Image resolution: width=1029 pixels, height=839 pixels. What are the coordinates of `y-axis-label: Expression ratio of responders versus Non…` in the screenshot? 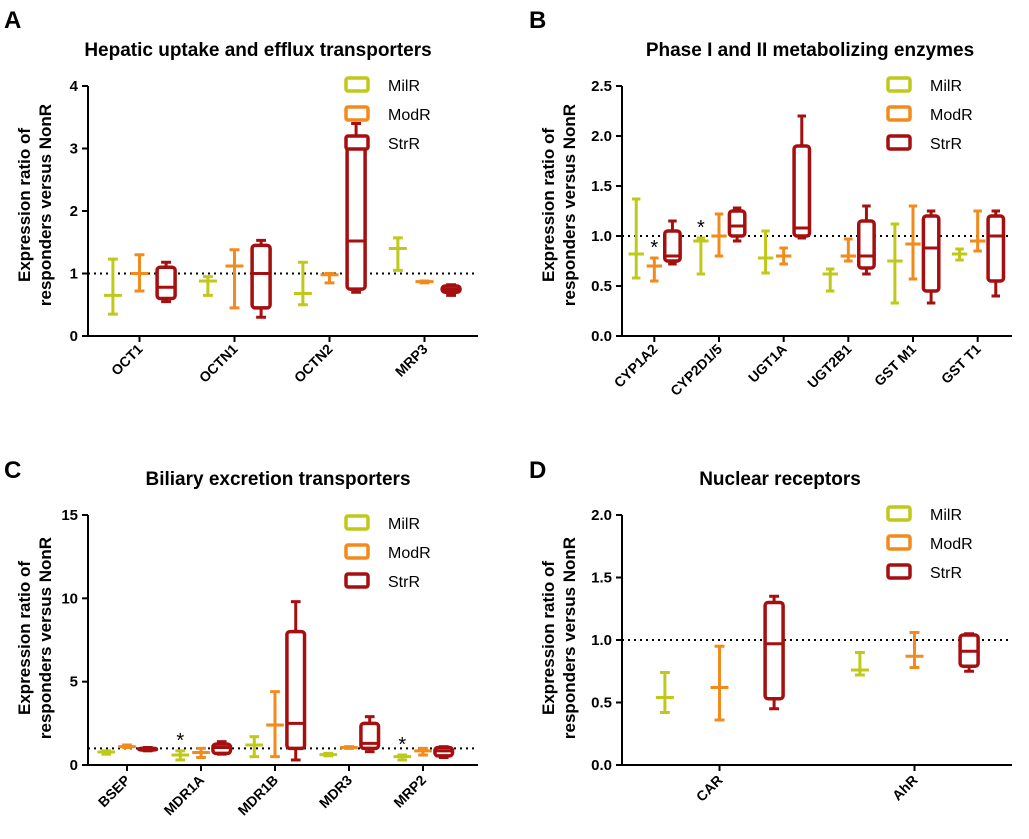 It's located at (35, 638).